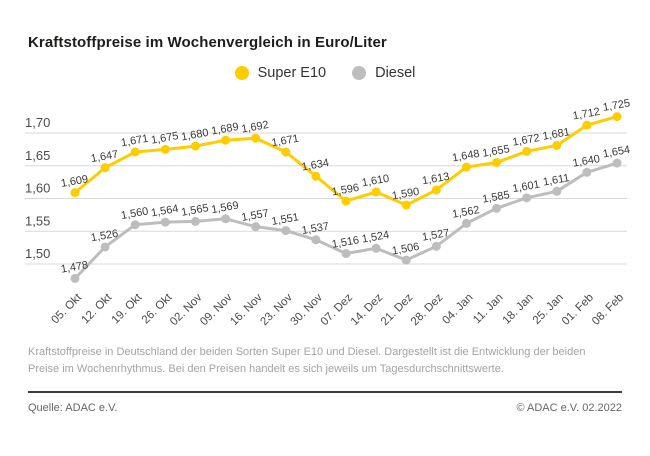 The height and width of the screenshot is (456, 650). What do you see at coordinates (616, 152) in the screenshot?
I see `data-label-diesel: 1,654` at bounding box center [616, 152].